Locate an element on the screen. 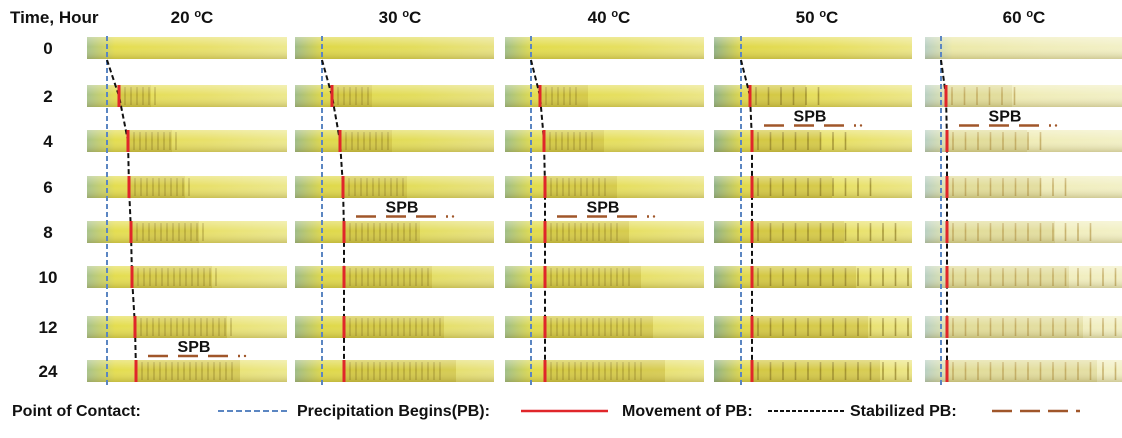  spb-annotation-20: SPB is located at coordinates (197, 348).